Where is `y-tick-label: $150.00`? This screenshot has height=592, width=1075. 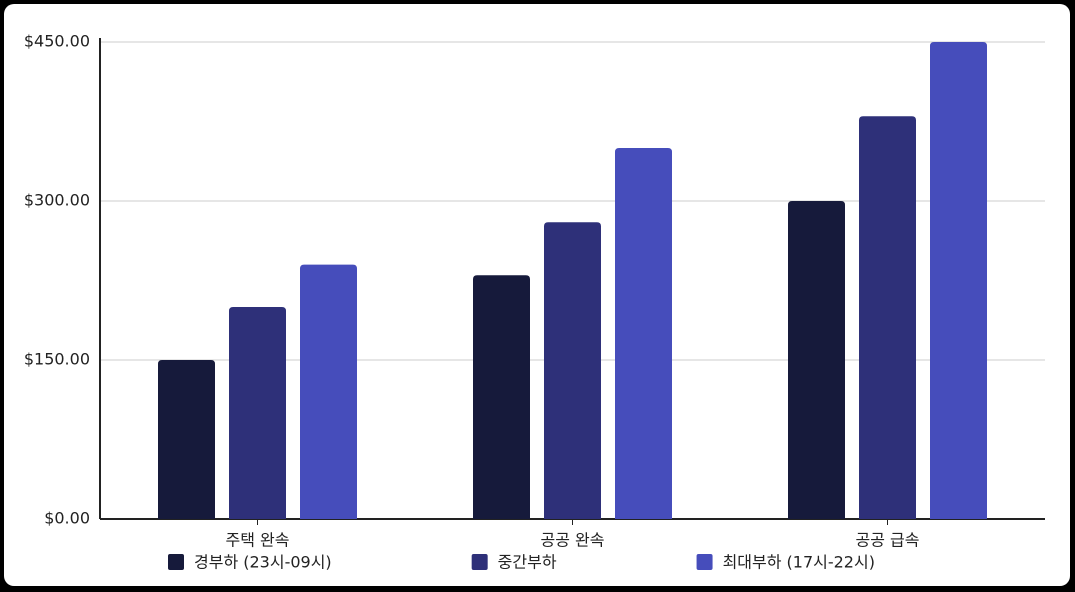
y-tick-label: $150.00 is located at coordinates (57, 359).